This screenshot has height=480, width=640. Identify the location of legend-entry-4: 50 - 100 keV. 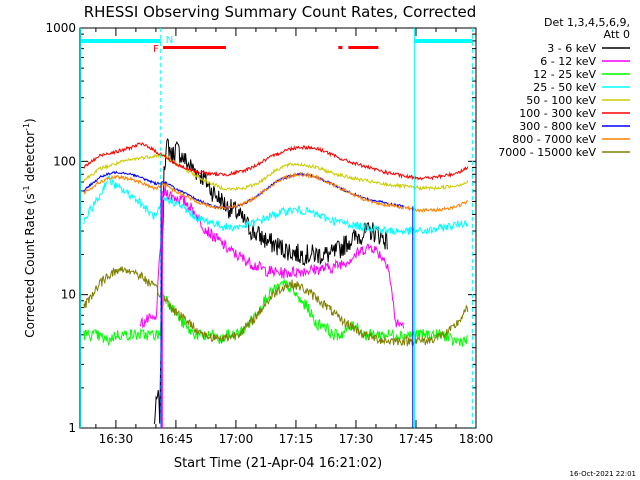
(561, 100).